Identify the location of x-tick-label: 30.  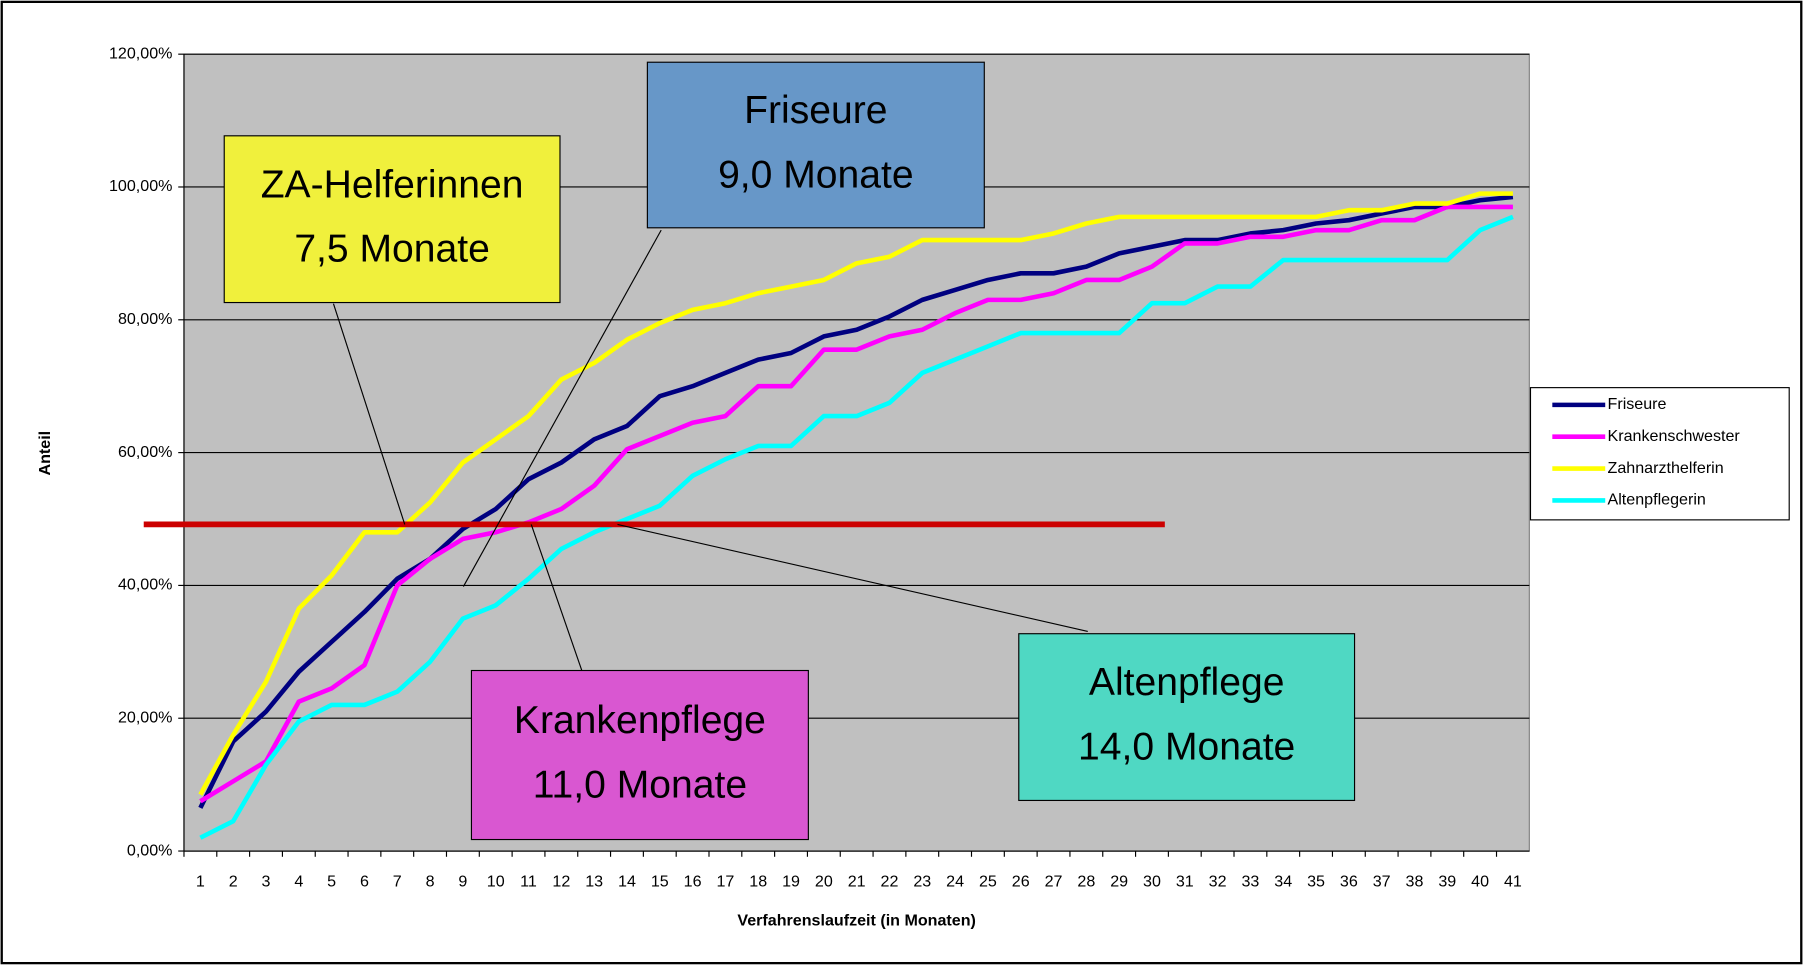
(1152, 881).